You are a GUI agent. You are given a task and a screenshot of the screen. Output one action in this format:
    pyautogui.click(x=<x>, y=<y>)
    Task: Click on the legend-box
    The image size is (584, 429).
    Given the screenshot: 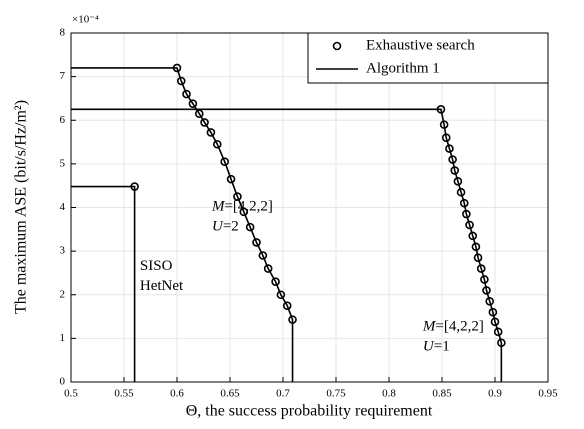 What is the action you would take?
    pyautogui.click(x=428, y=58)
    